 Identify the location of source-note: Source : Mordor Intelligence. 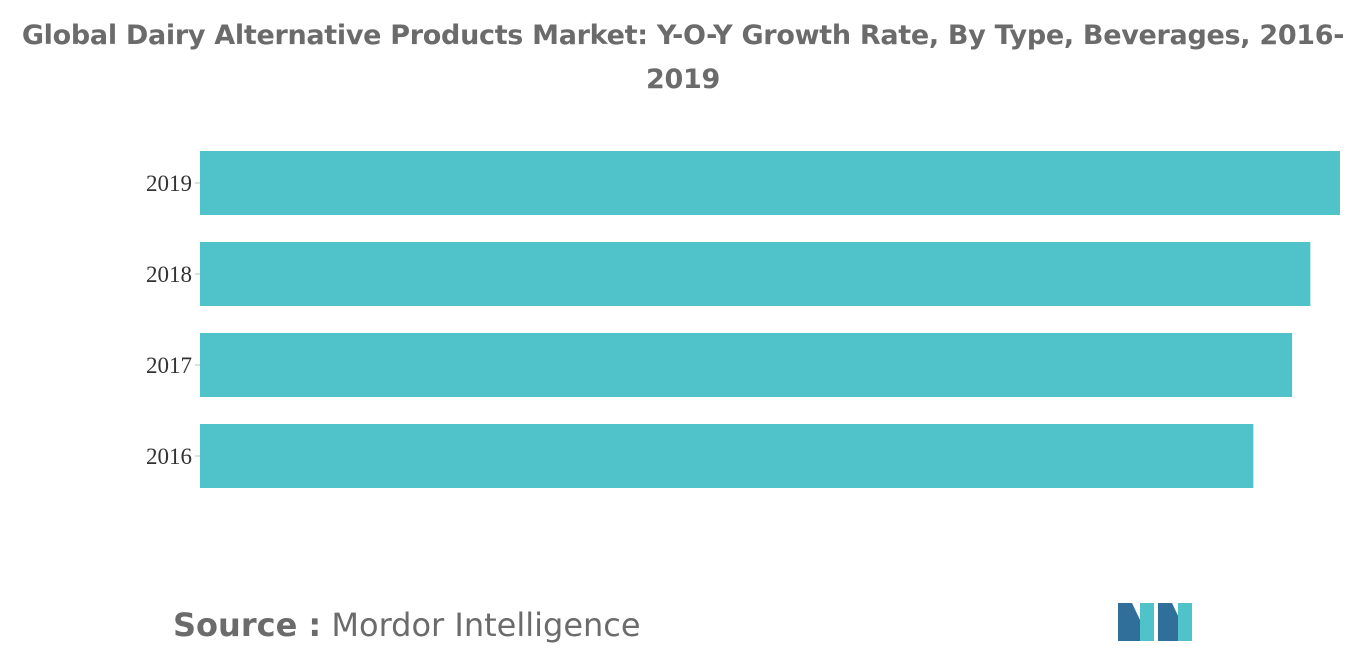
(407, 625).